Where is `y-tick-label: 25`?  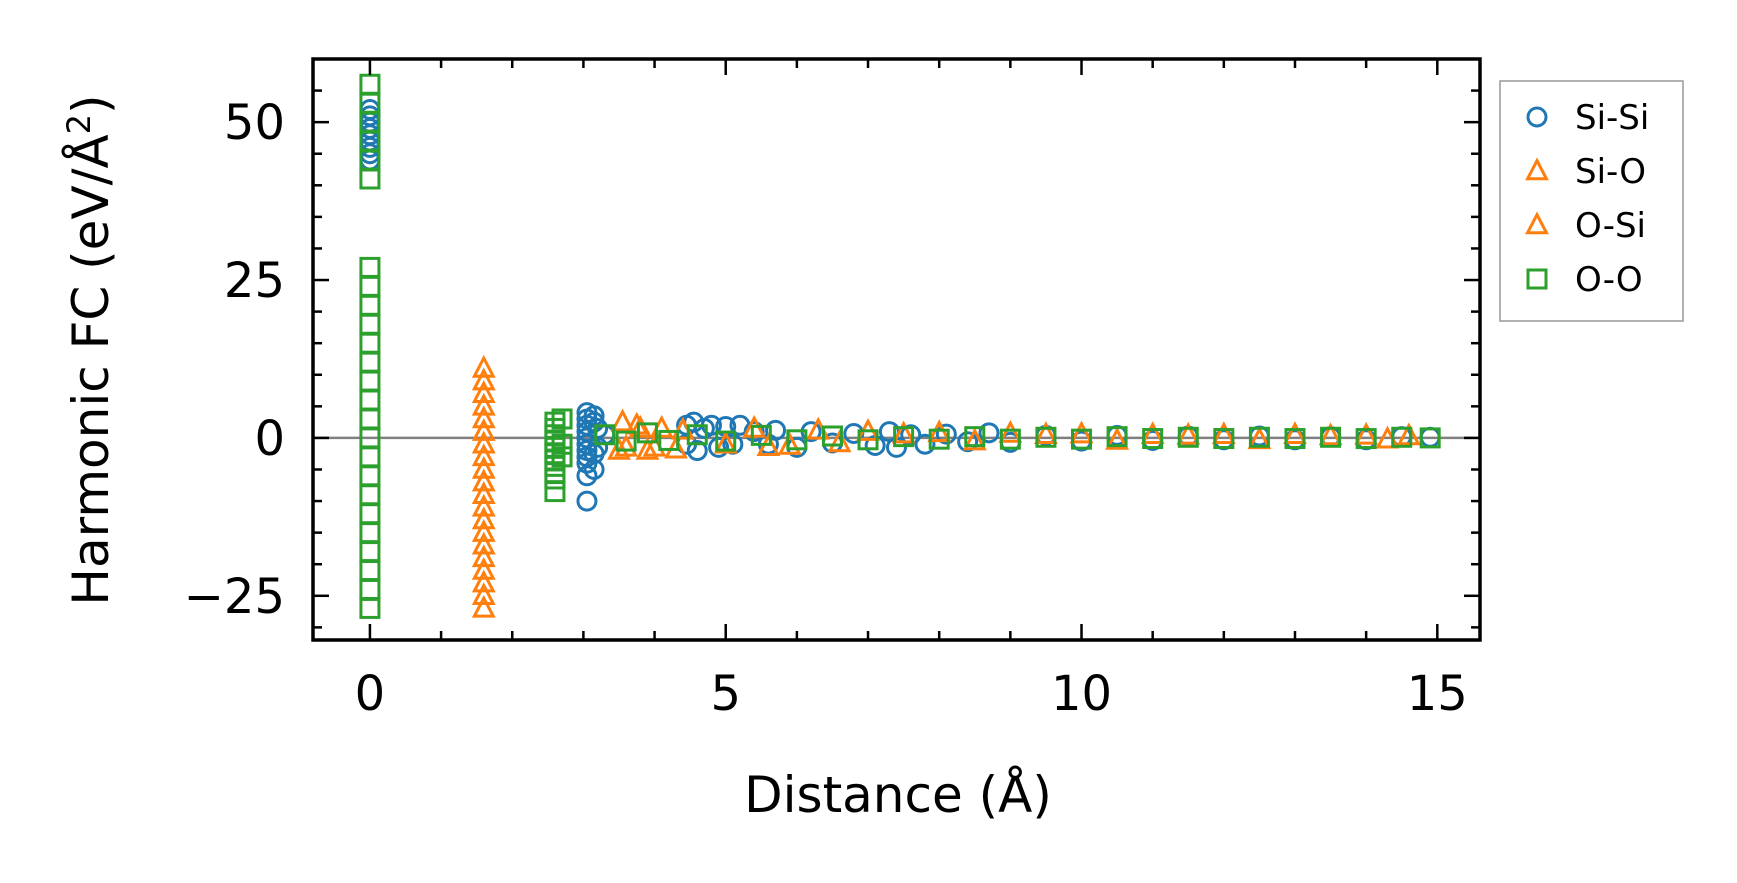 y-tick-label: 25 is located at coordinates (254, 281).